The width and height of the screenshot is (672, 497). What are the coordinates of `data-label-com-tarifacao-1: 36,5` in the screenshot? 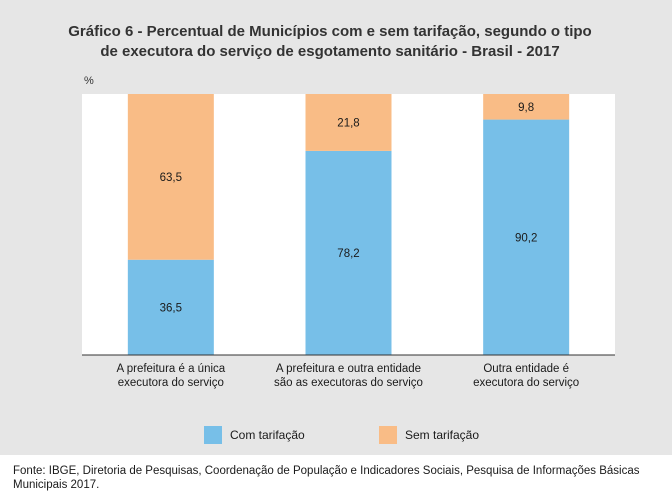 It's located at (171, 308).